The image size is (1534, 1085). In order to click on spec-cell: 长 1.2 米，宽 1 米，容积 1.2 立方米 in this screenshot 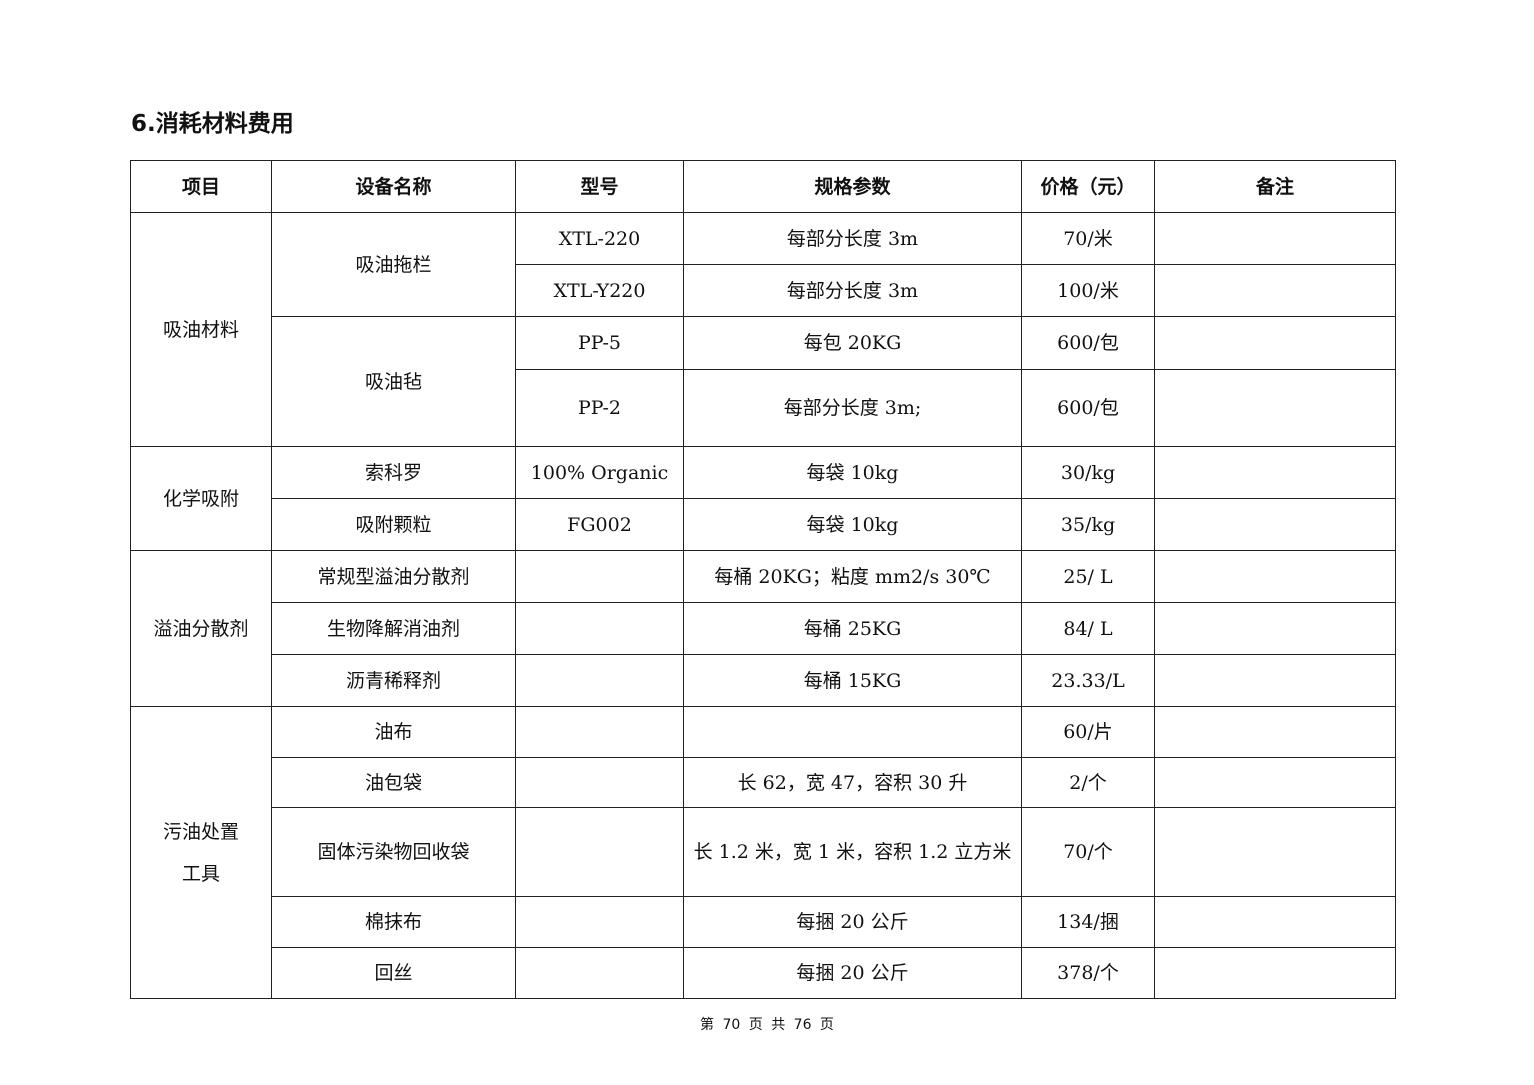, I will do `click(852, 852)`.